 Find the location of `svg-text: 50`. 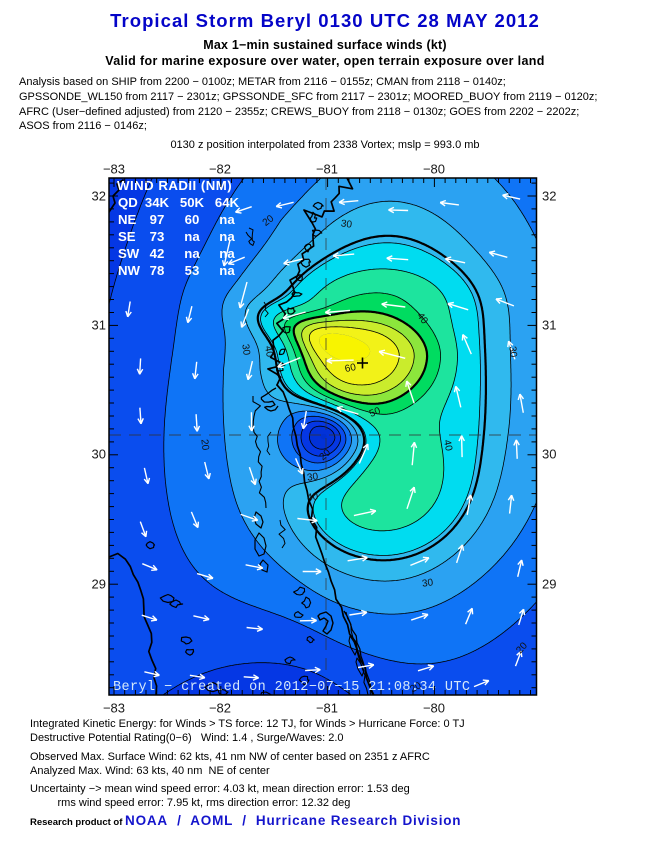

svg-text: 50 is located at coordinates (375, 412).